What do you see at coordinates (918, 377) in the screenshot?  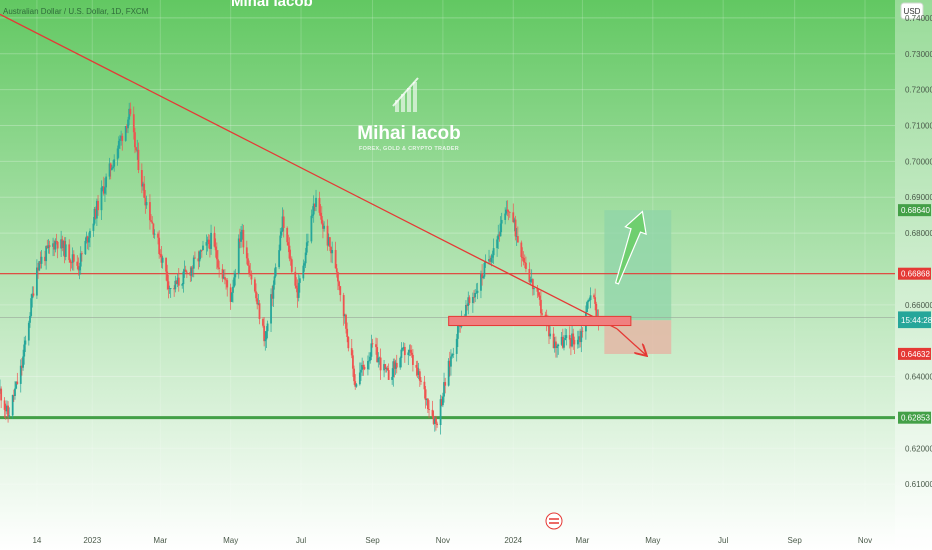 I see `y-tick-label: 0.64000` at bounding box center [918, 377].